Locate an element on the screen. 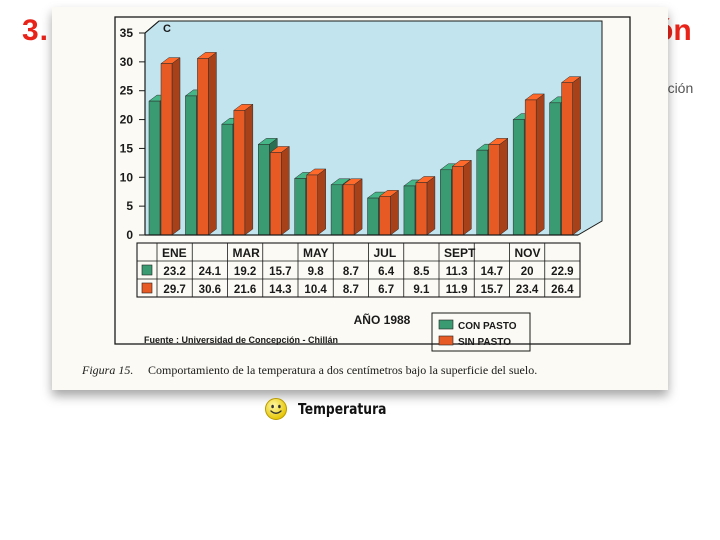 The width and height of the screenshot is (720, 540). y-tick-label: 25 is located at coordinates (127, 91).